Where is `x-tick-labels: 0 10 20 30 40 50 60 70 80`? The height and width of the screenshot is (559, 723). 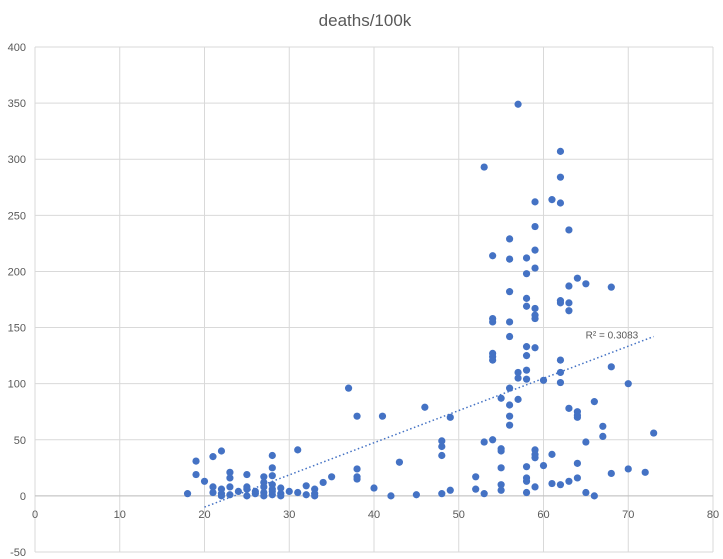
x-tick-labels: 0 10 20 30 40 50 60 70 80 is located at coordinates (375, 515).